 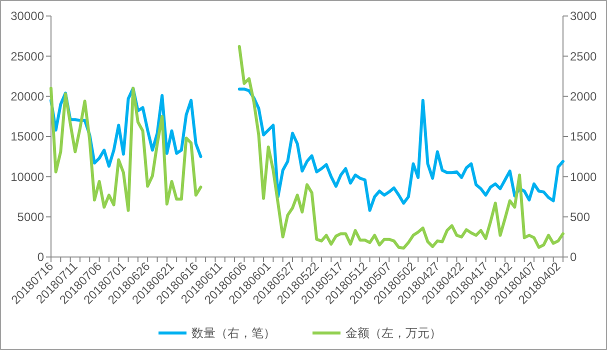 I want to click on legend-label: 金额（左，万元）, so click(x=394, y=333).